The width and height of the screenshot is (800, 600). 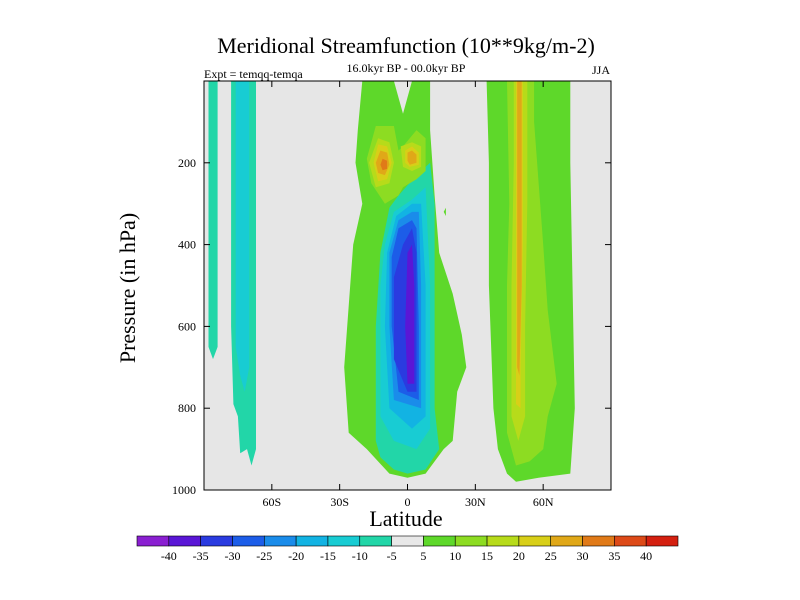 What do you see at coordinates (187, 408) in the screenshot?
I see `y-tick-label: 800` at bounding box center [187, 408].